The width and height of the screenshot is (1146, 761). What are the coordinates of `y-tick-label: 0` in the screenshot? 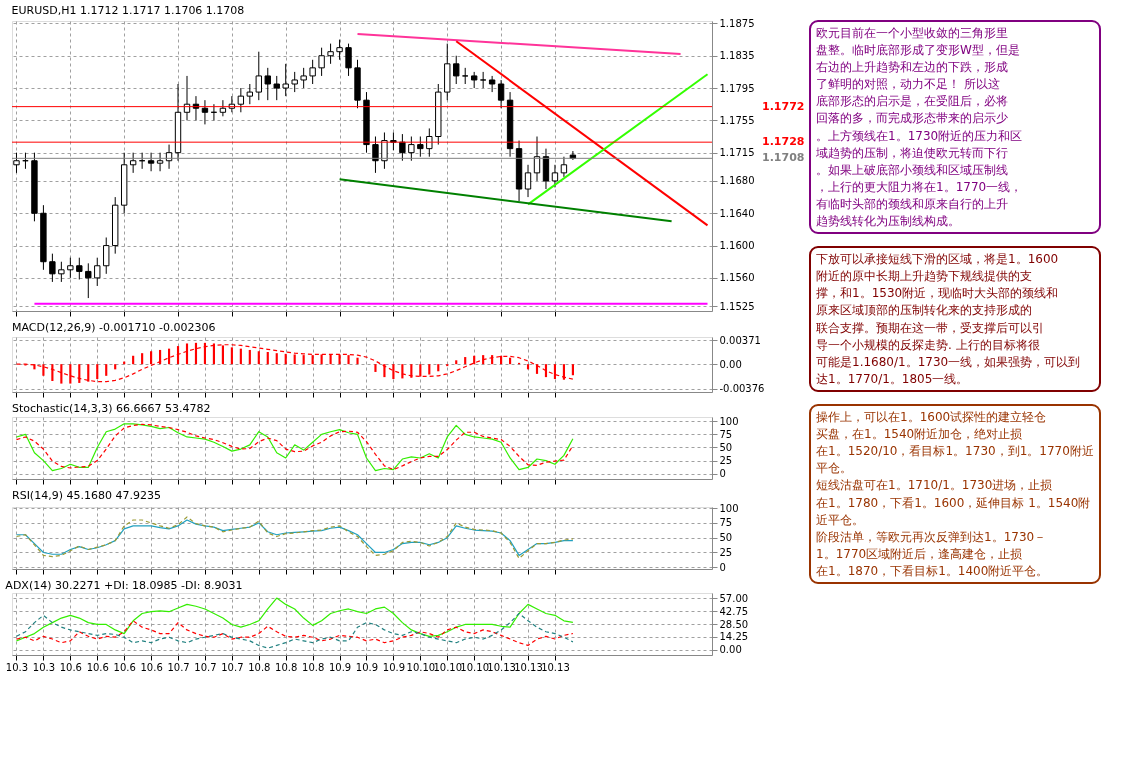 It's located at (722, 567).